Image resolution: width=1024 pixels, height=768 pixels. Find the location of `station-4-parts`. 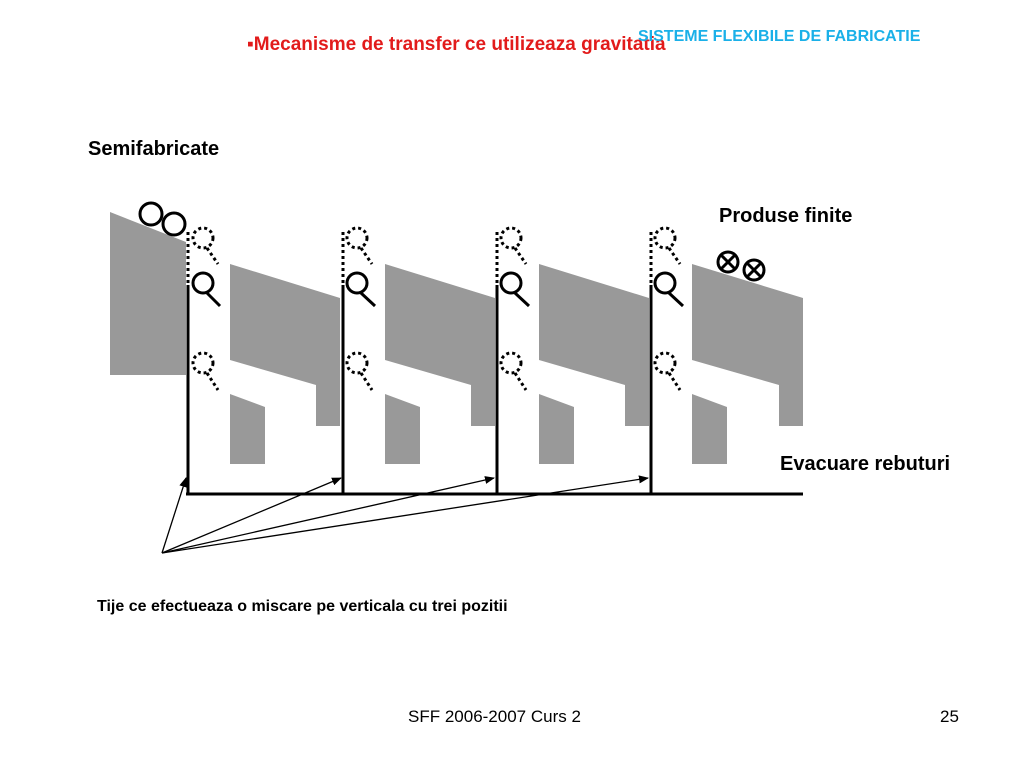

station-4-parts is located at coordinates (669, 308).